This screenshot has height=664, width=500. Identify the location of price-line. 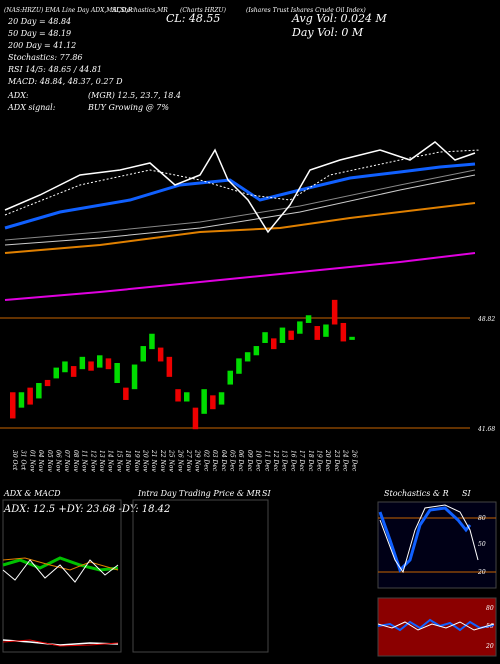
(240, 187).